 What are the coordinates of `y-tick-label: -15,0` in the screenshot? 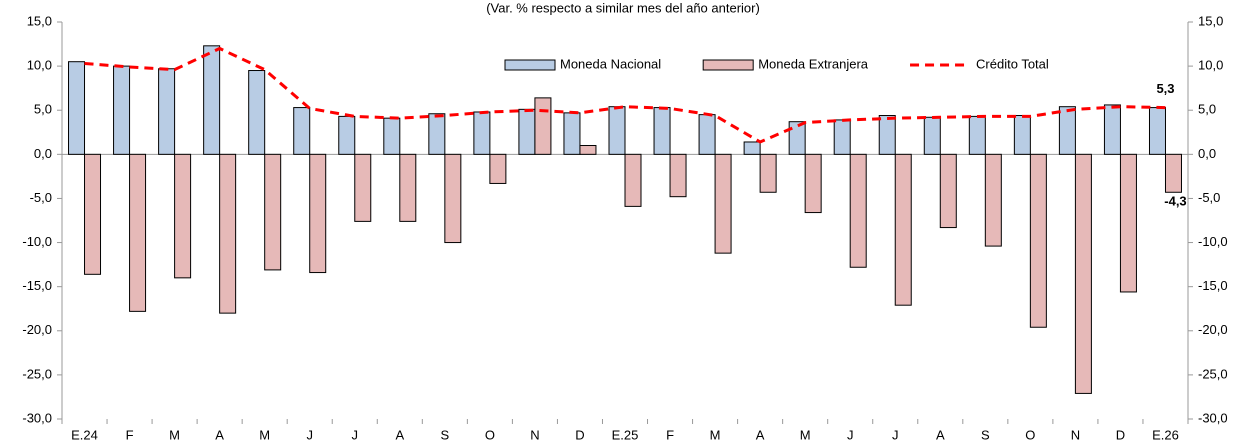 It's located at (37, 285).